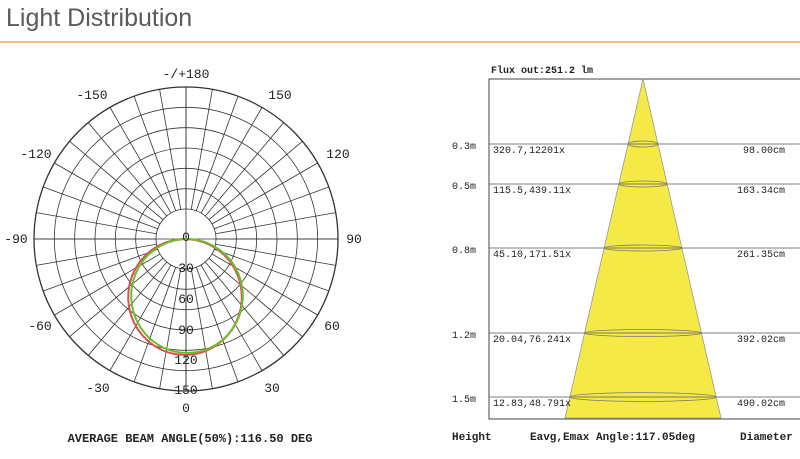  Describe the element at coordinates (99, 18) in the screenshot. I see `page-title: Light Distribution` at that location.